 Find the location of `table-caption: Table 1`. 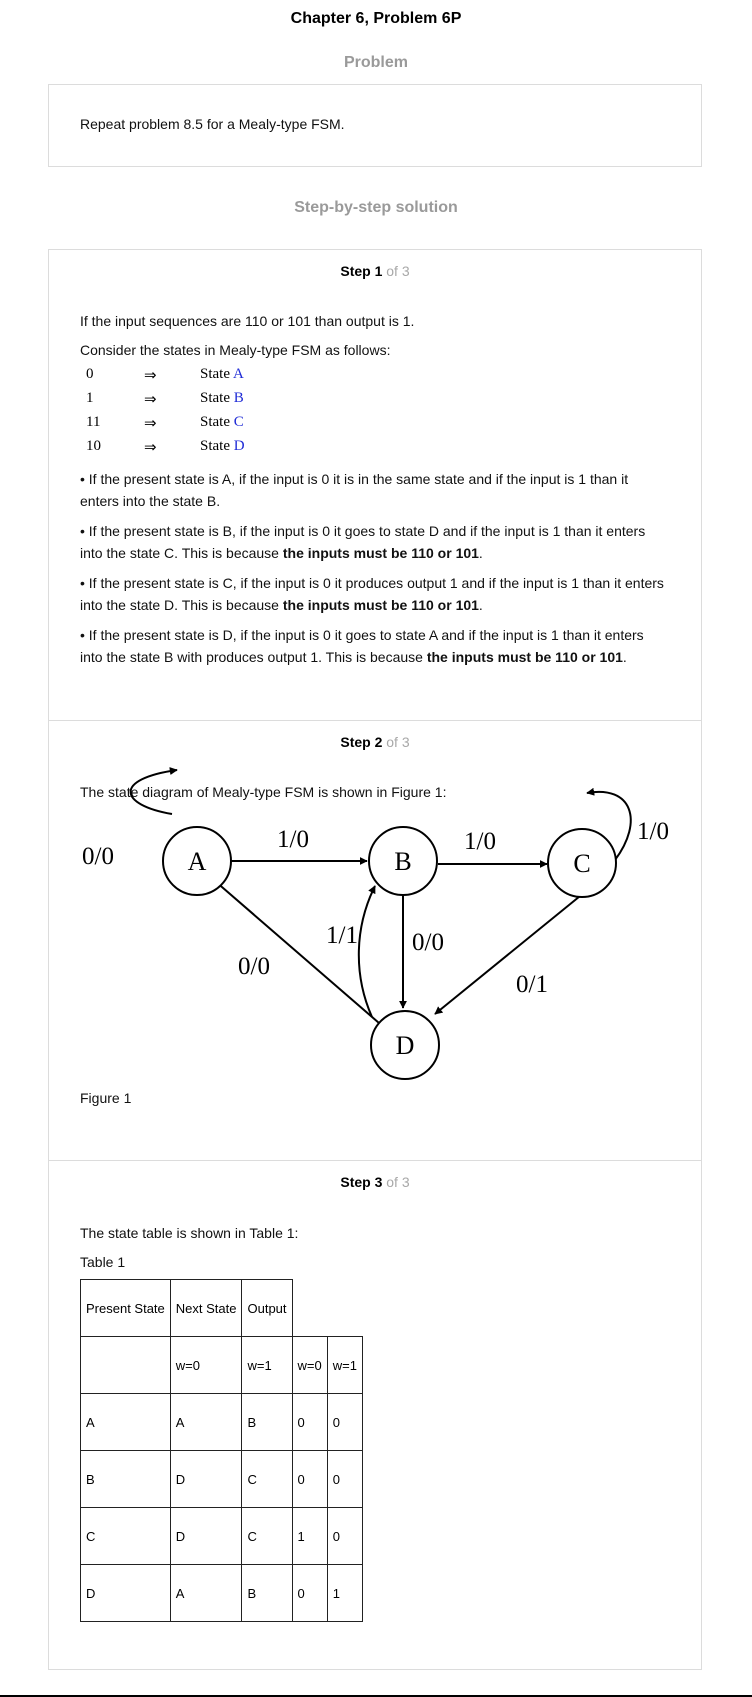

table-caption: Table 1 is located at coordinates (103, 1262).